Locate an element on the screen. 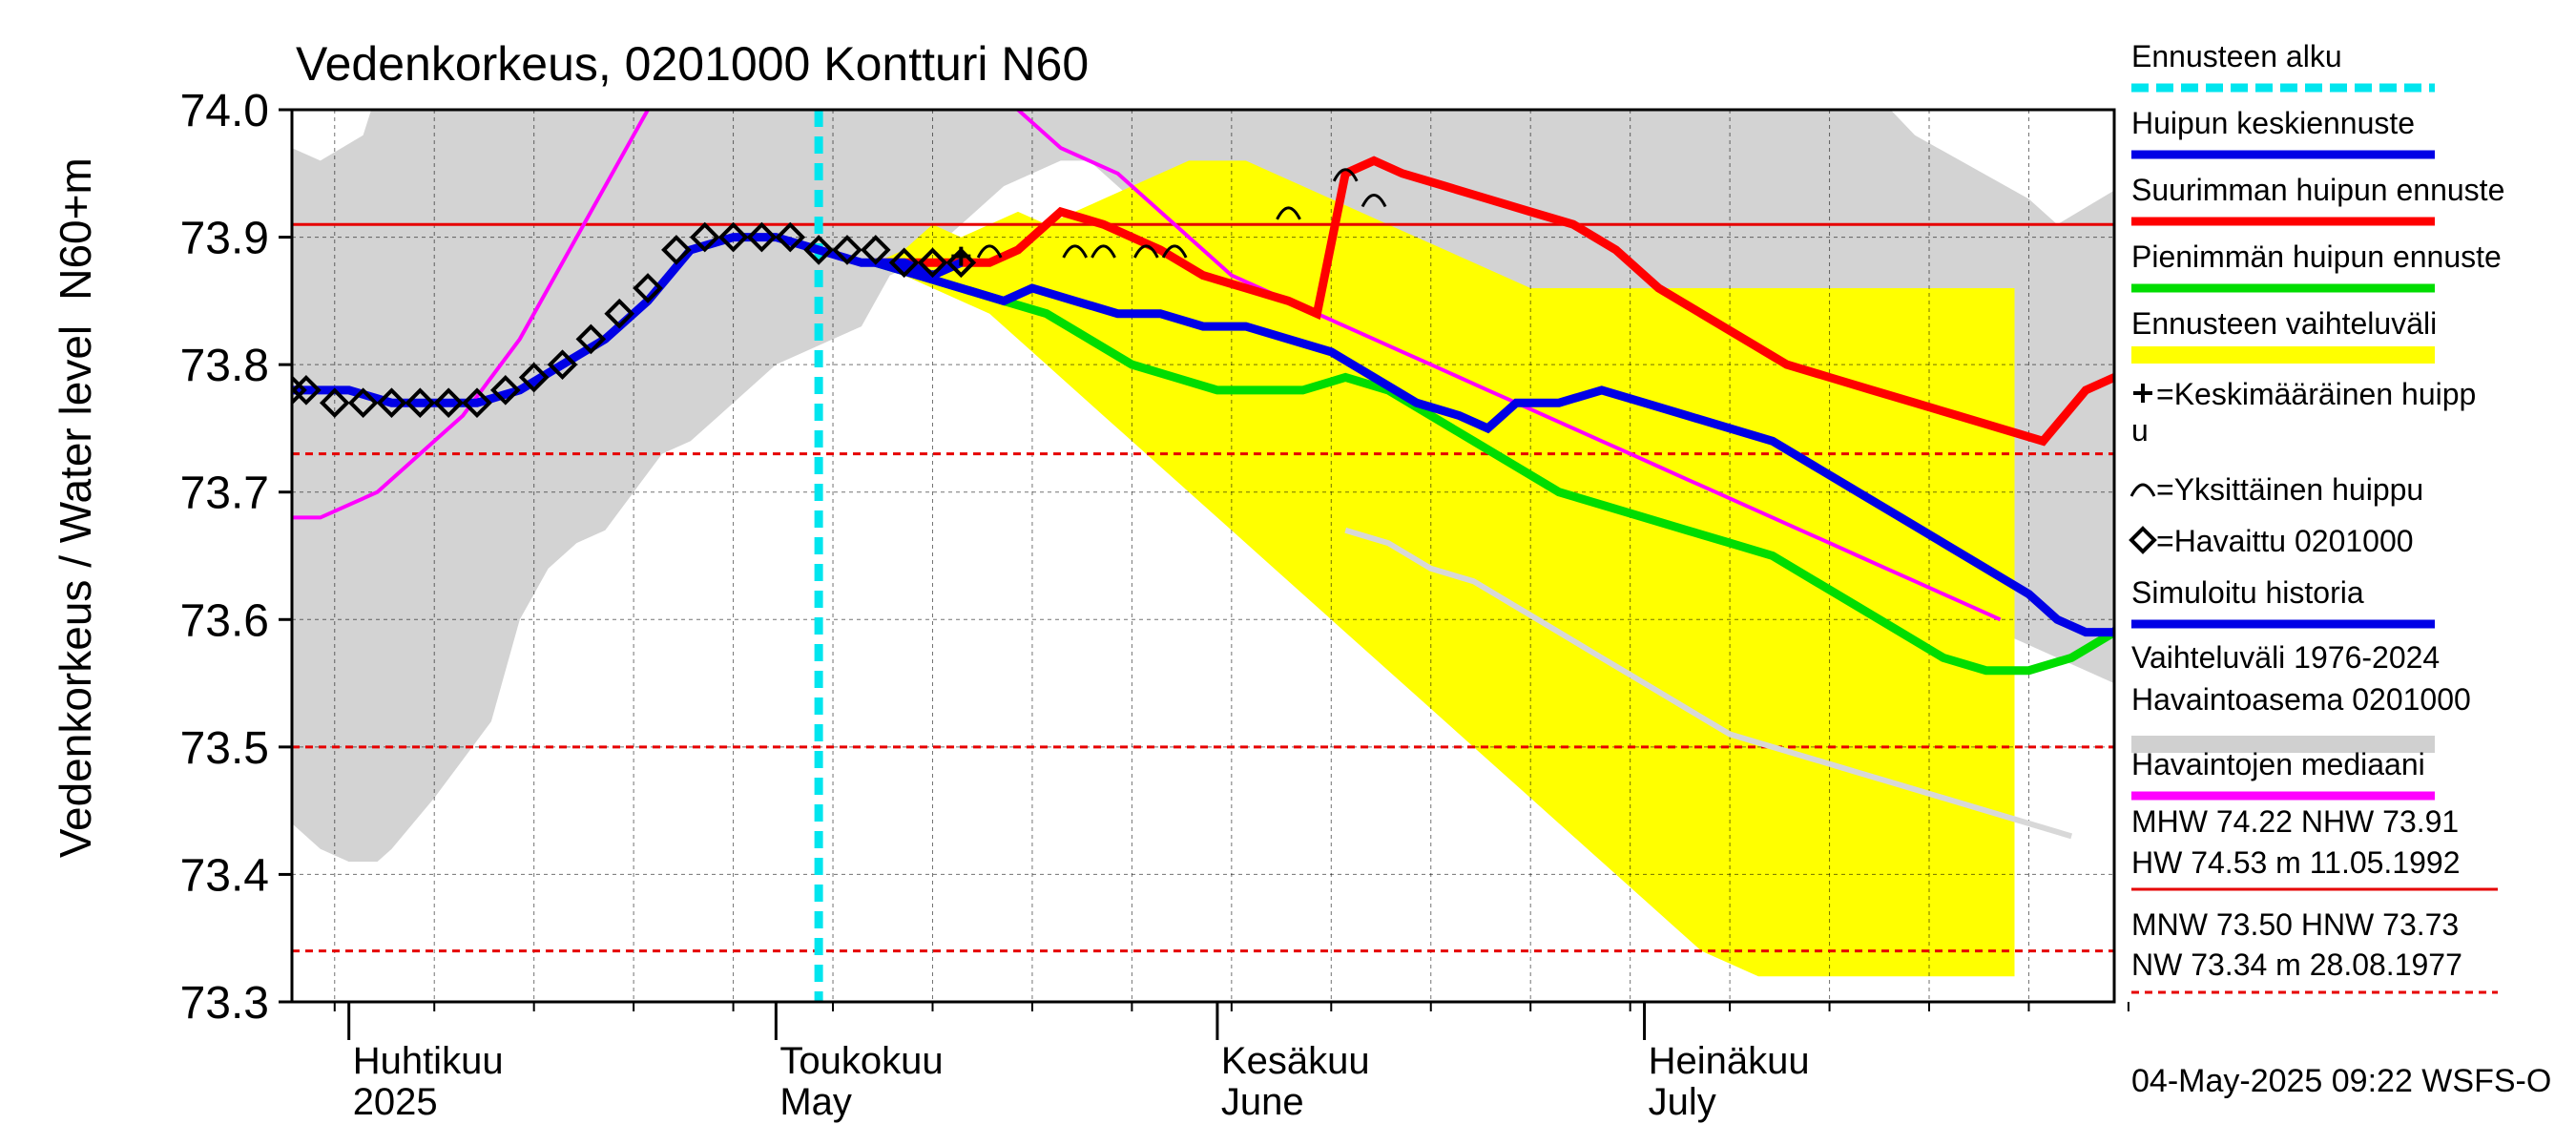 The width and height of the screenshot is (2576, 1145). legend-label: Ennusteen alku is located at coordinates (2236, 56).